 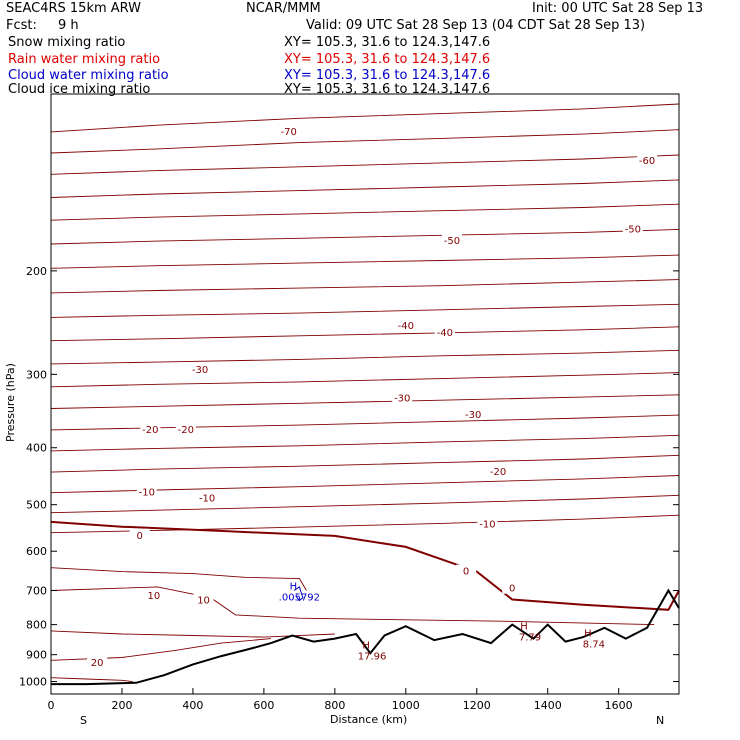 What do you see at coordinates (530, 638) in the screenshot?
I see `extremum-value: 7.79` at bounding box center [530, 638].